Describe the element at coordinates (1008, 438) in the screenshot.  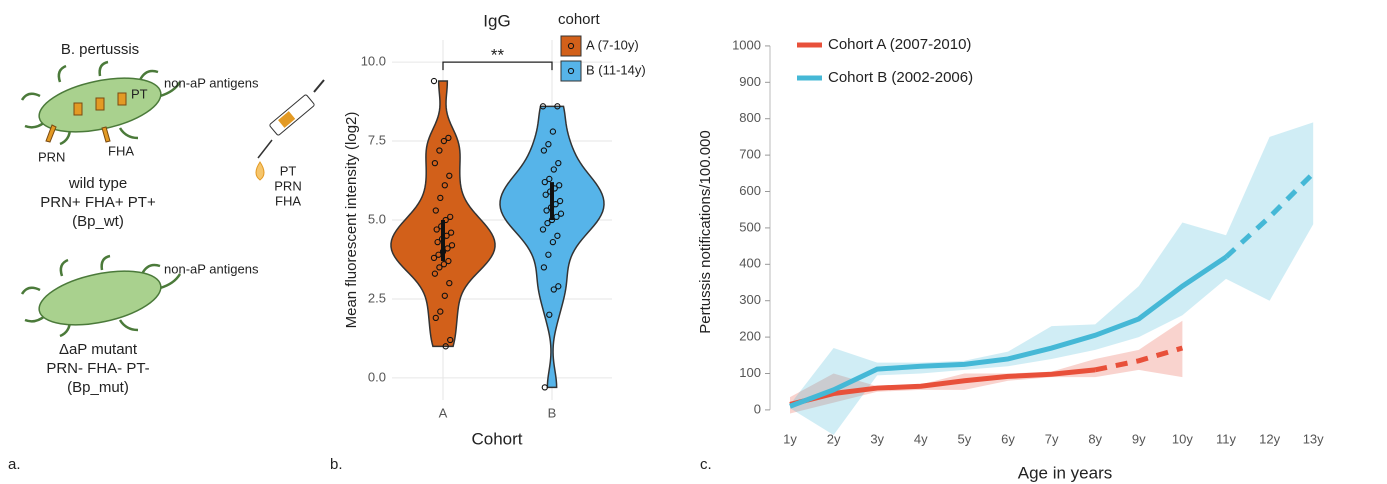
I see `x-tick-label: 6y` at that location.